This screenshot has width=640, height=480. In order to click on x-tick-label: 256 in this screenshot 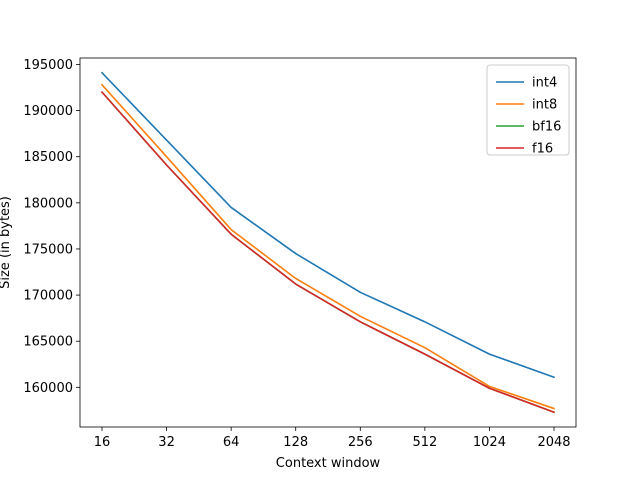, I will do `click(360, 442)`.